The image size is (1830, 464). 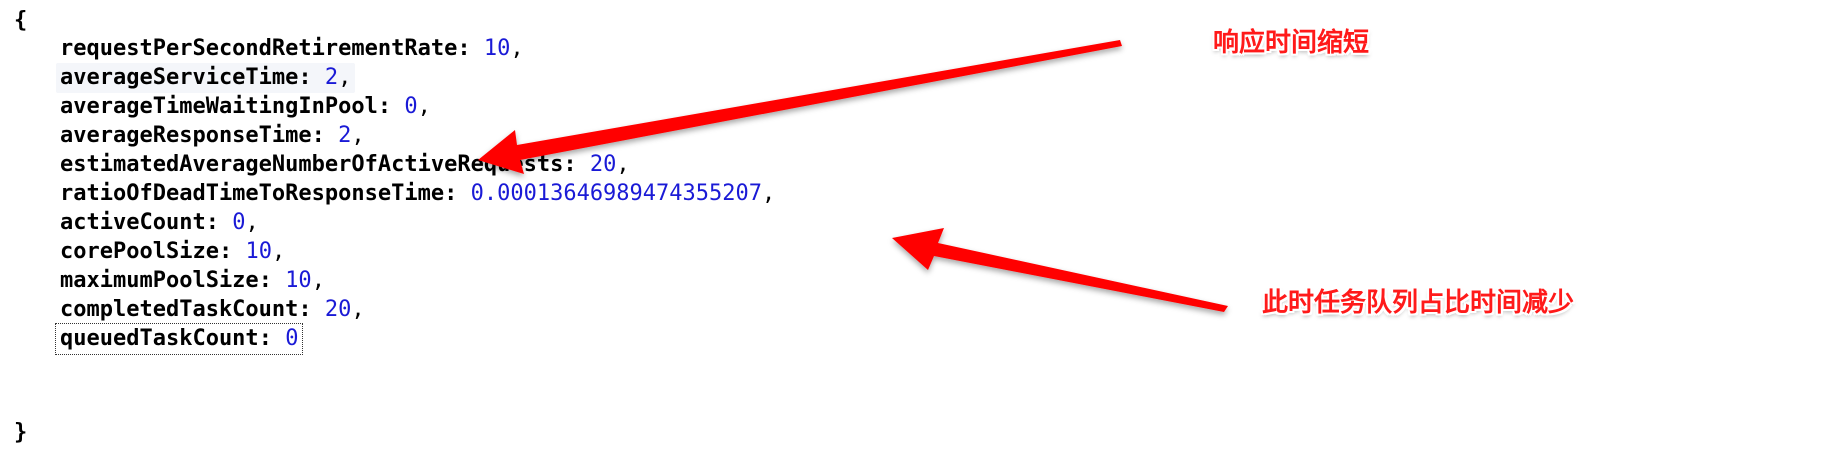 What do you see at coordinates (179, 77) in the screenshot?
I see `json-key: averageServiceTime` at bounding box center [179, 77].